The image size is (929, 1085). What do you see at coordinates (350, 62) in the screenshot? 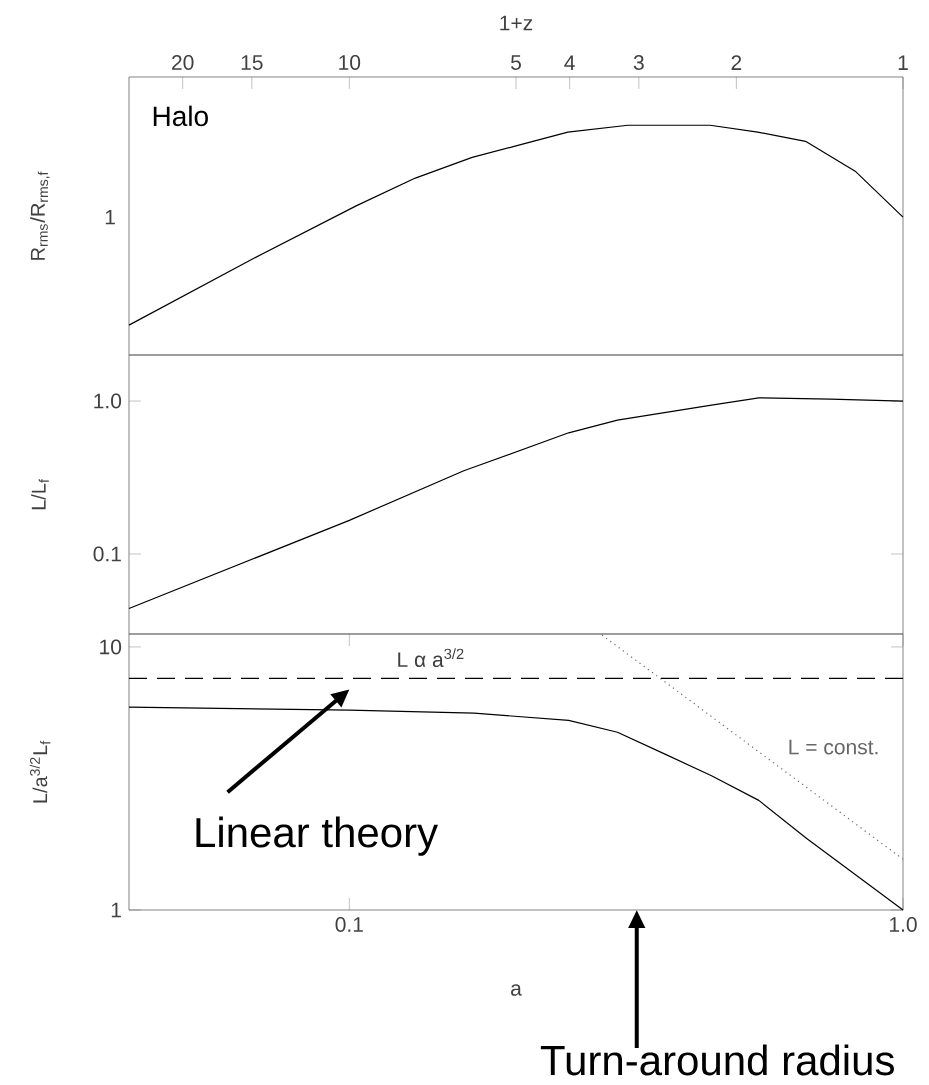
I see `x-tick-label: 10` at bounding box center [350, 62].